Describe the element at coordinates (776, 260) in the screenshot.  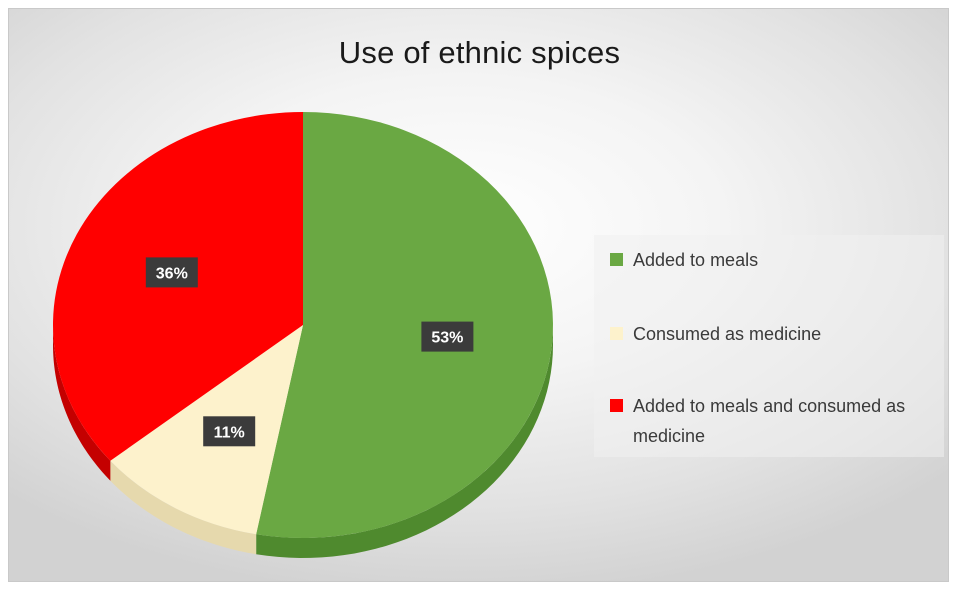
I see `legend-item-added-to-meals: Added to meals` at that location.